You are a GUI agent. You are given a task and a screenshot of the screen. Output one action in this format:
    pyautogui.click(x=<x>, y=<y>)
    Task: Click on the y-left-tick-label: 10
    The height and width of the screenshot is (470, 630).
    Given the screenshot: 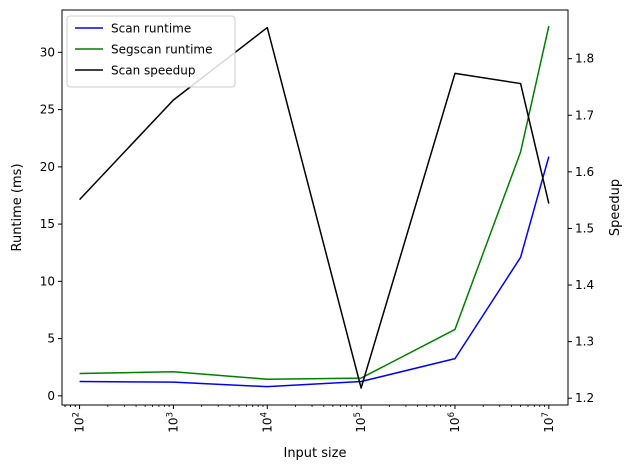 What is the action you would take?
    pyautogui.click(x=47, y=281)
    